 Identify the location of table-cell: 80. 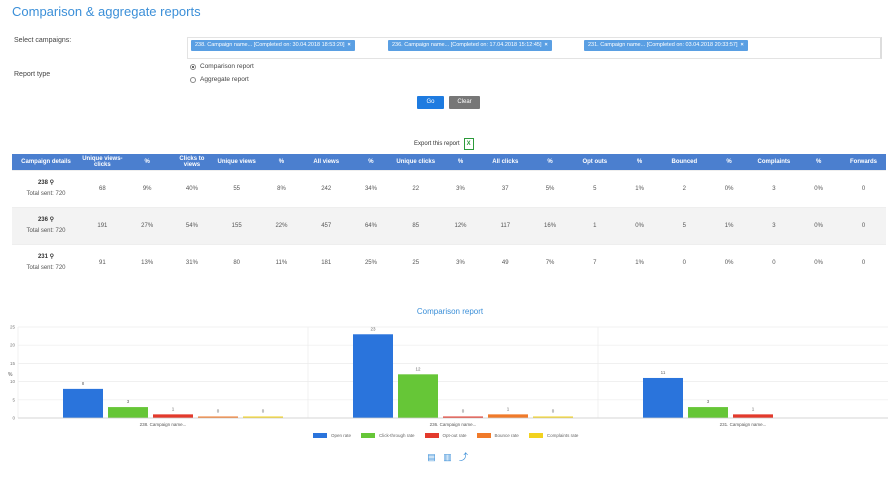
(237, 262).